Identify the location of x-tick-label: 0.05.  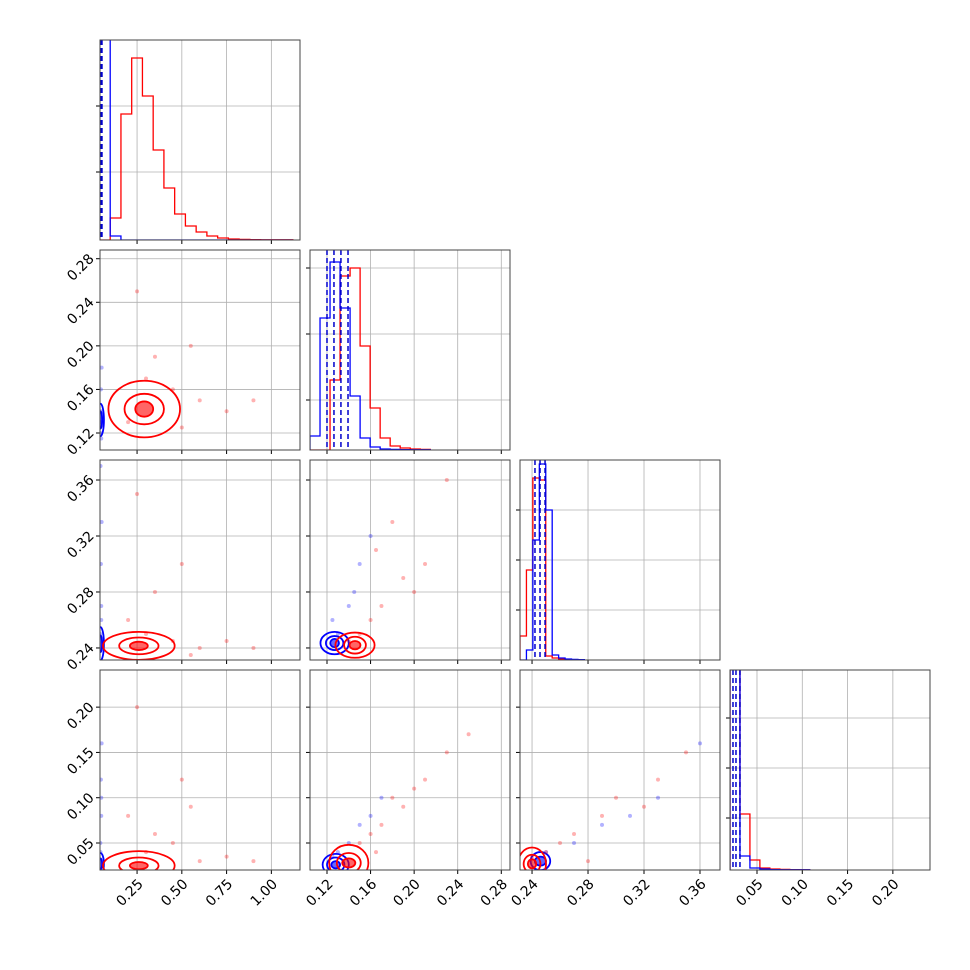
(749, 892).